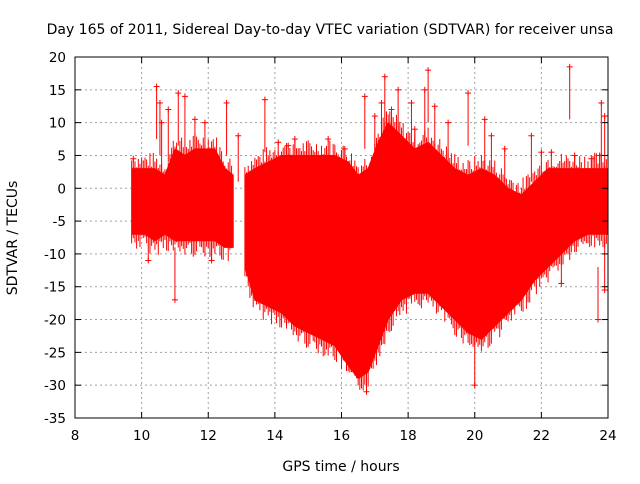  I want to click on y-tick-label: -20, so click(55, 321).